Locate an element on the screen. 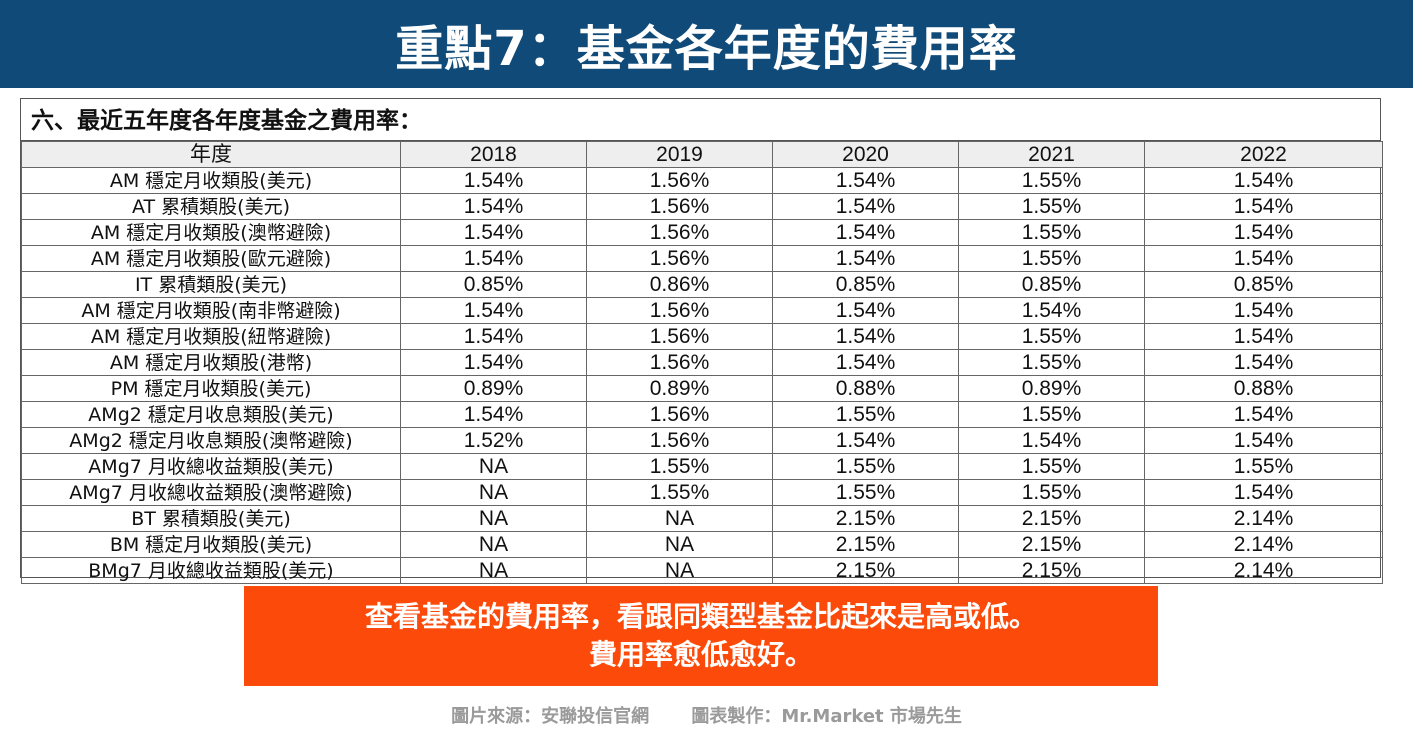 This screenshot has height=740, width=1413. table-row: BT 累積類股(美元) NA NA 2.15% 2.15% 2.14% is located at coordinates (702, 518).